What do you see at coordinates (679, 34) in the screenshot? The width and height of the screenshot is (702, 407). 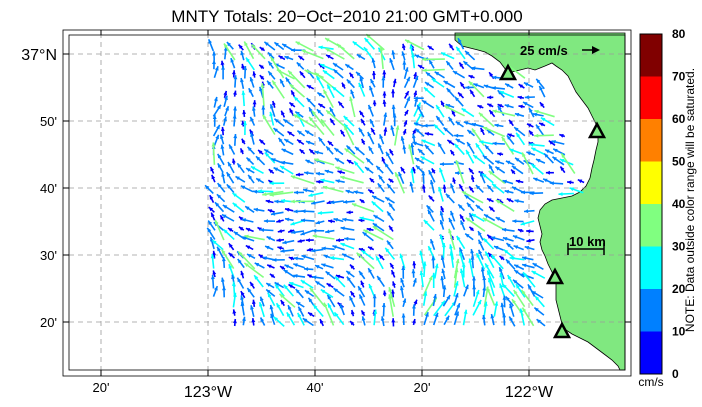 I see `colorbar-tick-label: 80` at bounding box center [679, 34].